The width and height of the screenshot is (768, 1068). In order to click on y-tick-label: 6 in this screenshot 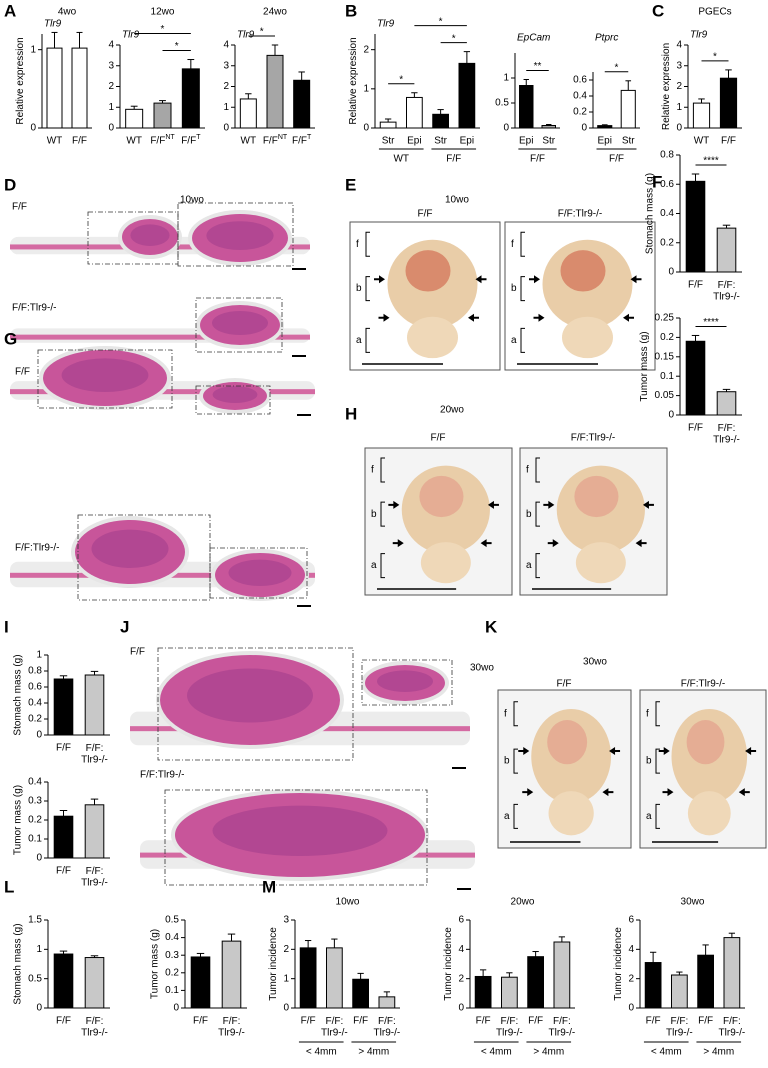, I will do `click(461, 920)`.